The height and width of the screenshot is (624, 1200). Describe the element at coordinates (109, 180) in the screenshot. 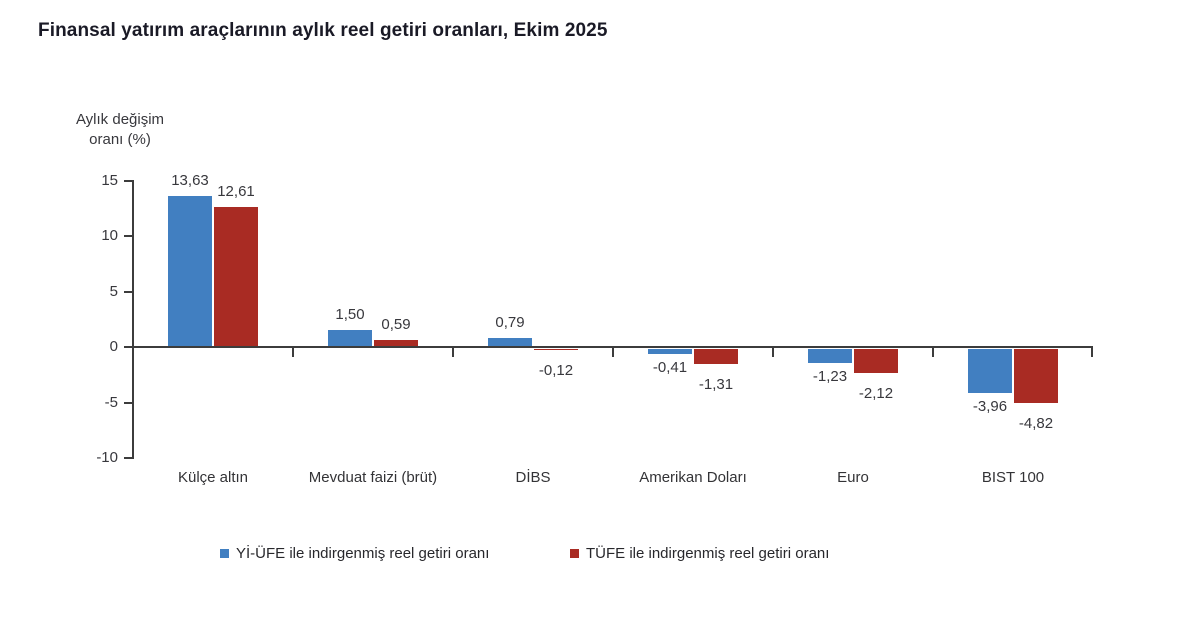

I see `y-tick-label: 15` at that location.